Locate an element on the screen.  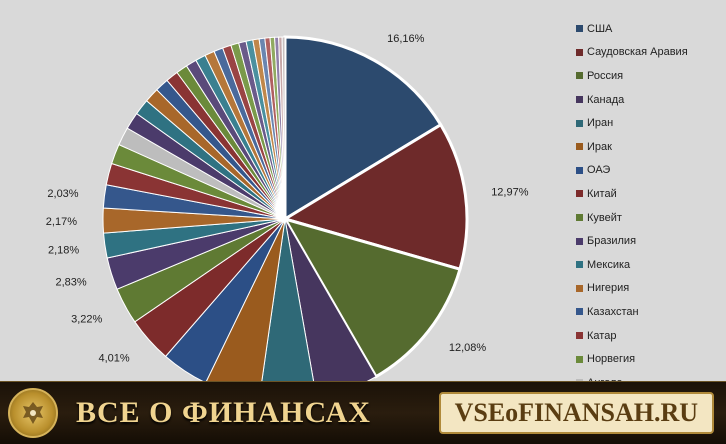
legend-label: Канада is located at coordinates (606, 99).